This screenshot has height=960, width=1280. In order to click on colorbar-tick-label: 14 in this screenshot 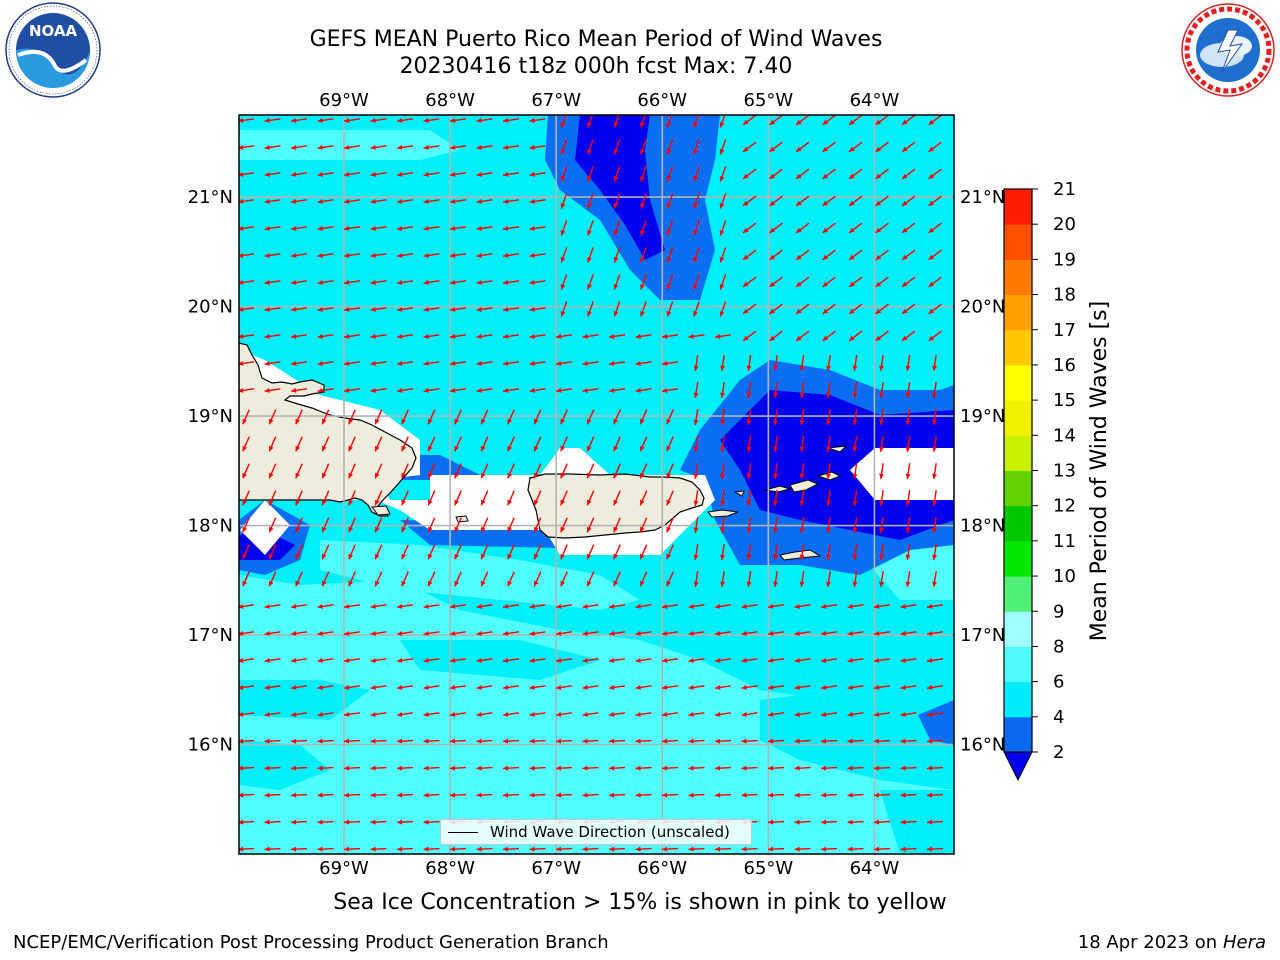, I will do `click(1064, 435)`.